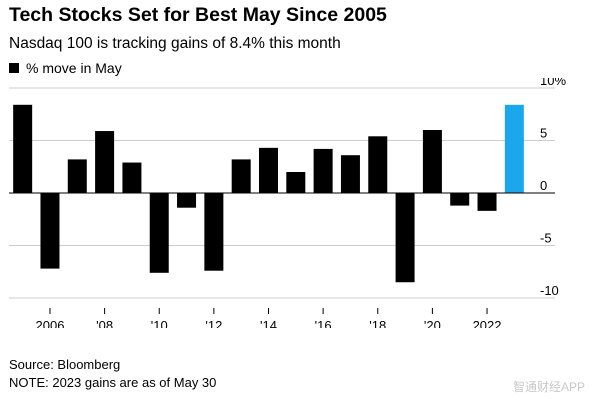  I want to click on x-tick-label: '10, so click(159, 323).